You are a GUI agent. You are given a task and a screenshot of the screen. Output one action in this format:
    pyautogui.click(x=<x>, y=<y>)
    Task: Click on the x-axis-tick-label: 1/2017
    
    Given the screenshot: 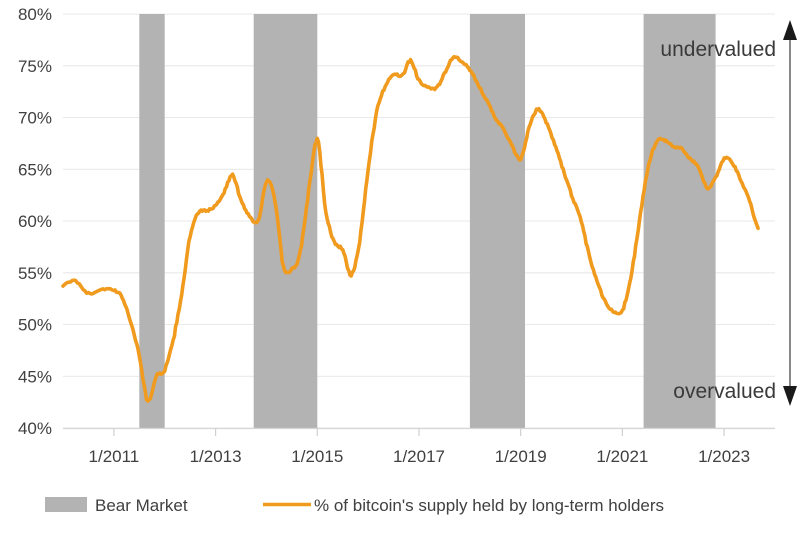 What is the action you would take?
    pyautogui.click(x=419, y=456)
    